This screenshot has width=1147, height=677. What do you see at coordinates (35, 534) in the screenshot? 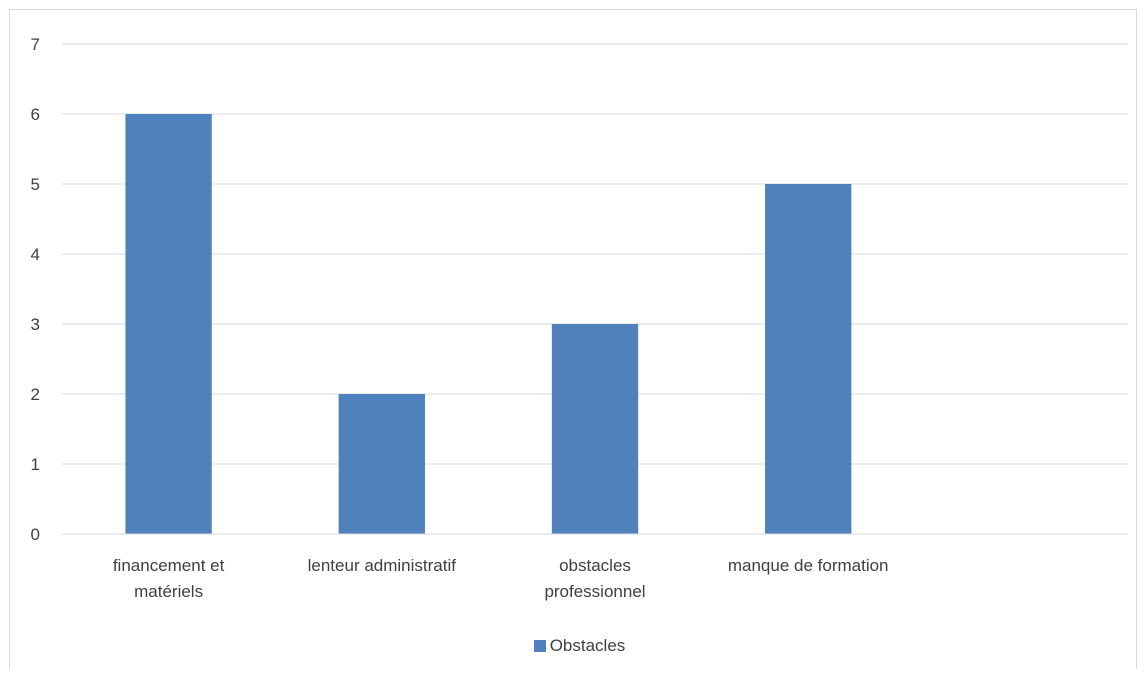
I see `y-tick-label: 0` at bounding box center [35, 534].